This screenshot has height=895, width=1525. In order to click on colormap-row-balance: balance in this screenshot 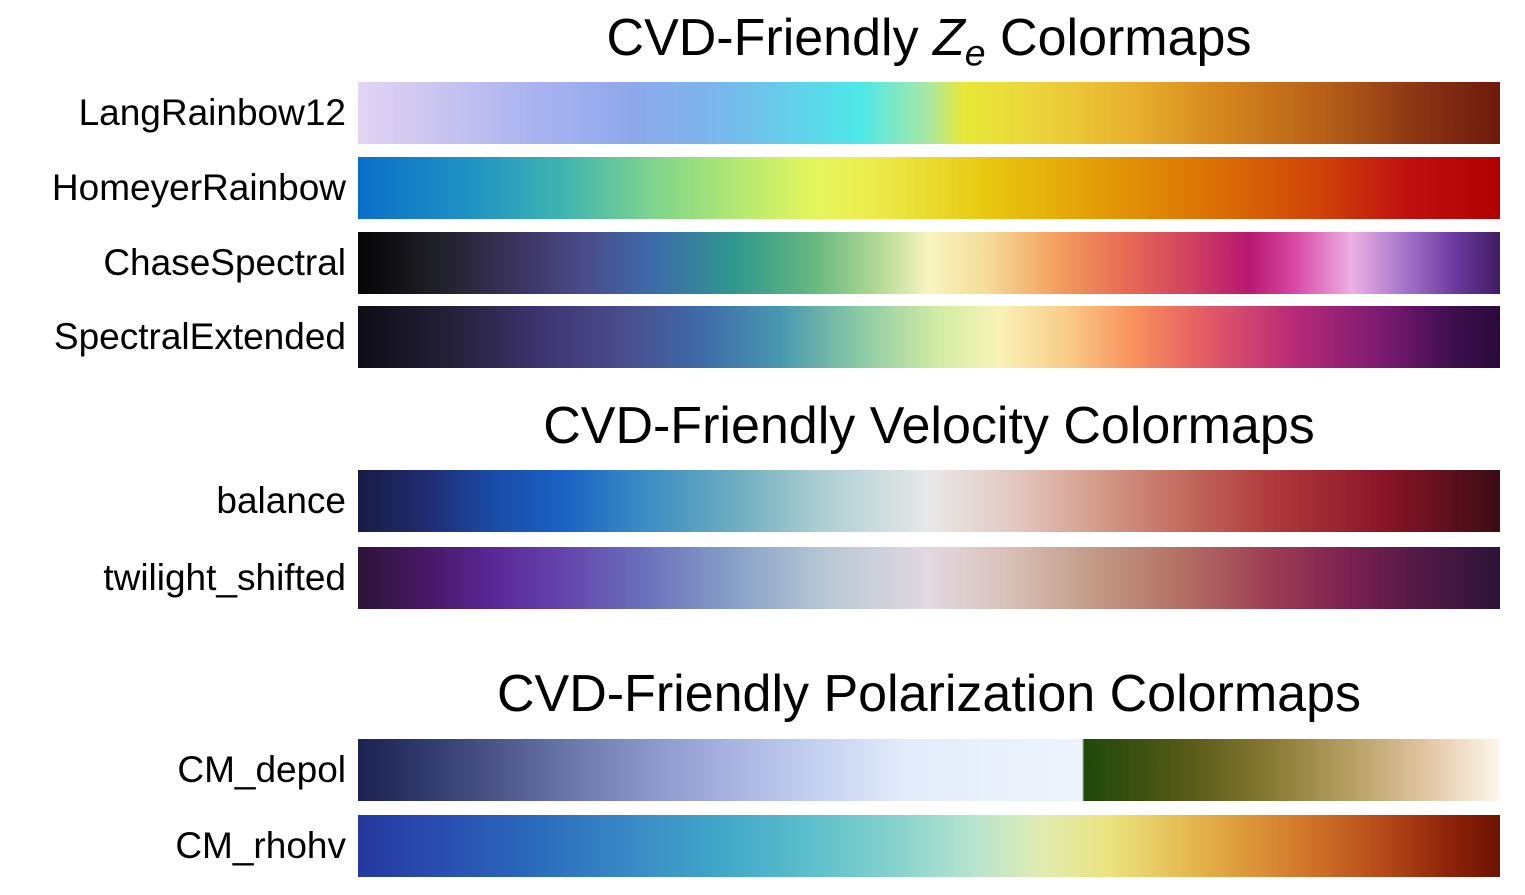, I will do `click(750, 501)`.